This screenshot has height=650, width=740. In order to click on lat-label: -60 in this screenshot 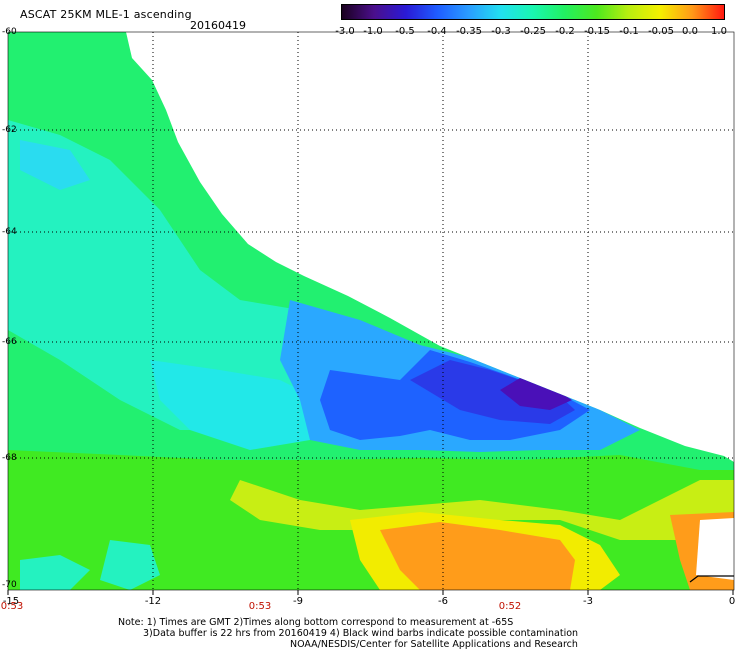, I will do `click(9, 32)`.